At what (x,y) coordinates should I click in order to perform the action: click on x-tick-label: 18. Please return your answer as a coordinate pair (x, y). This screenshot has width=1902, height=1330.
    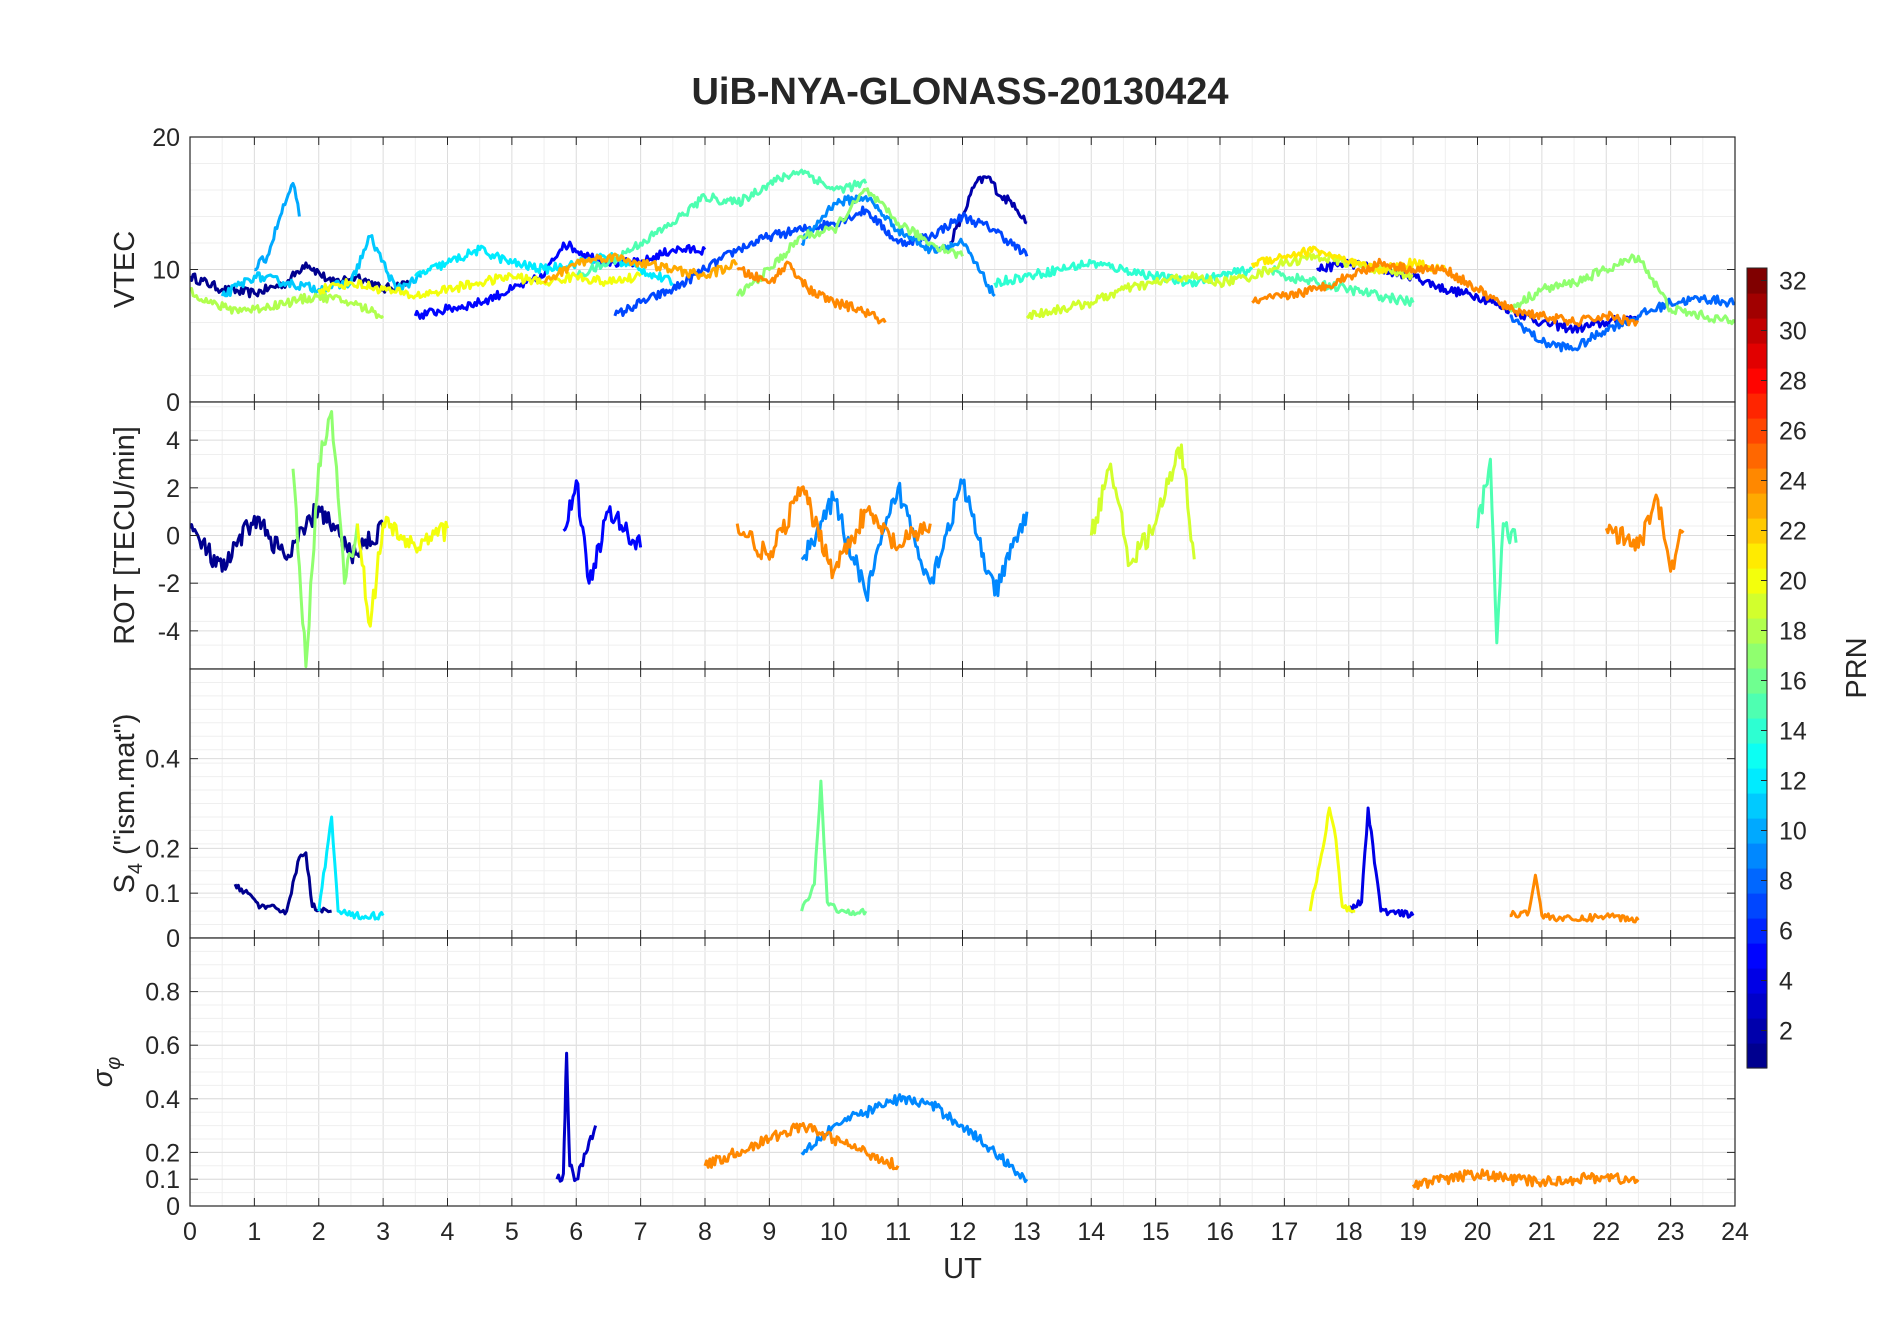
    Looking at the image, I should click on (1349, 1232).